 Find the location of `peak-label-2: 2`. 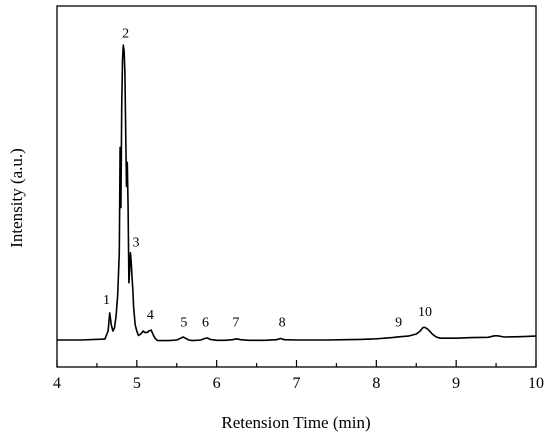

peak-label-2: 2 is located at coordinates (125, 33).